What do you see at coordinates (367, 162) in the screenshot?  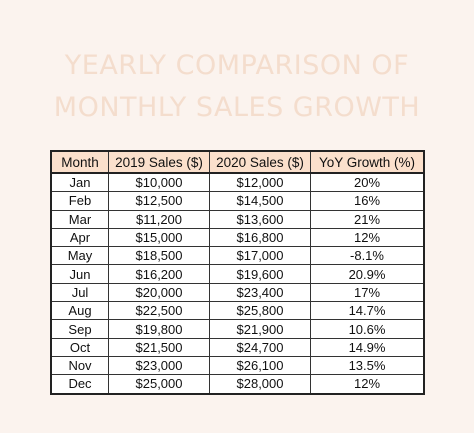 I see `header-yoy-growth: YoY Growth (%)` at bounding box center [367, 162].